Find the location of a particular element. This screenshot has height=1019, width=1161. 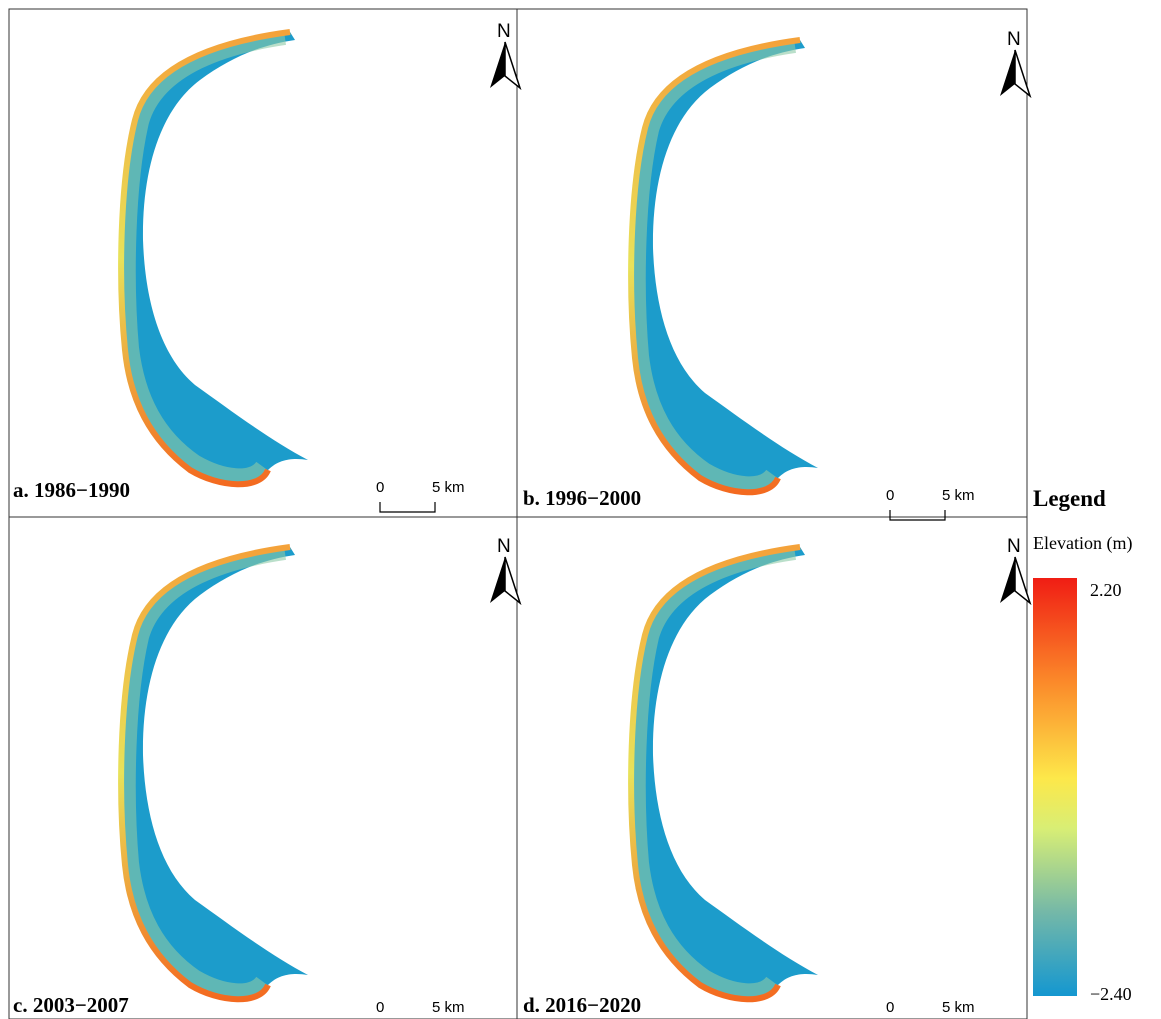

legend: Legend Elevation (m) 2.20 −2.40 is located at coordinates (1082, 745).